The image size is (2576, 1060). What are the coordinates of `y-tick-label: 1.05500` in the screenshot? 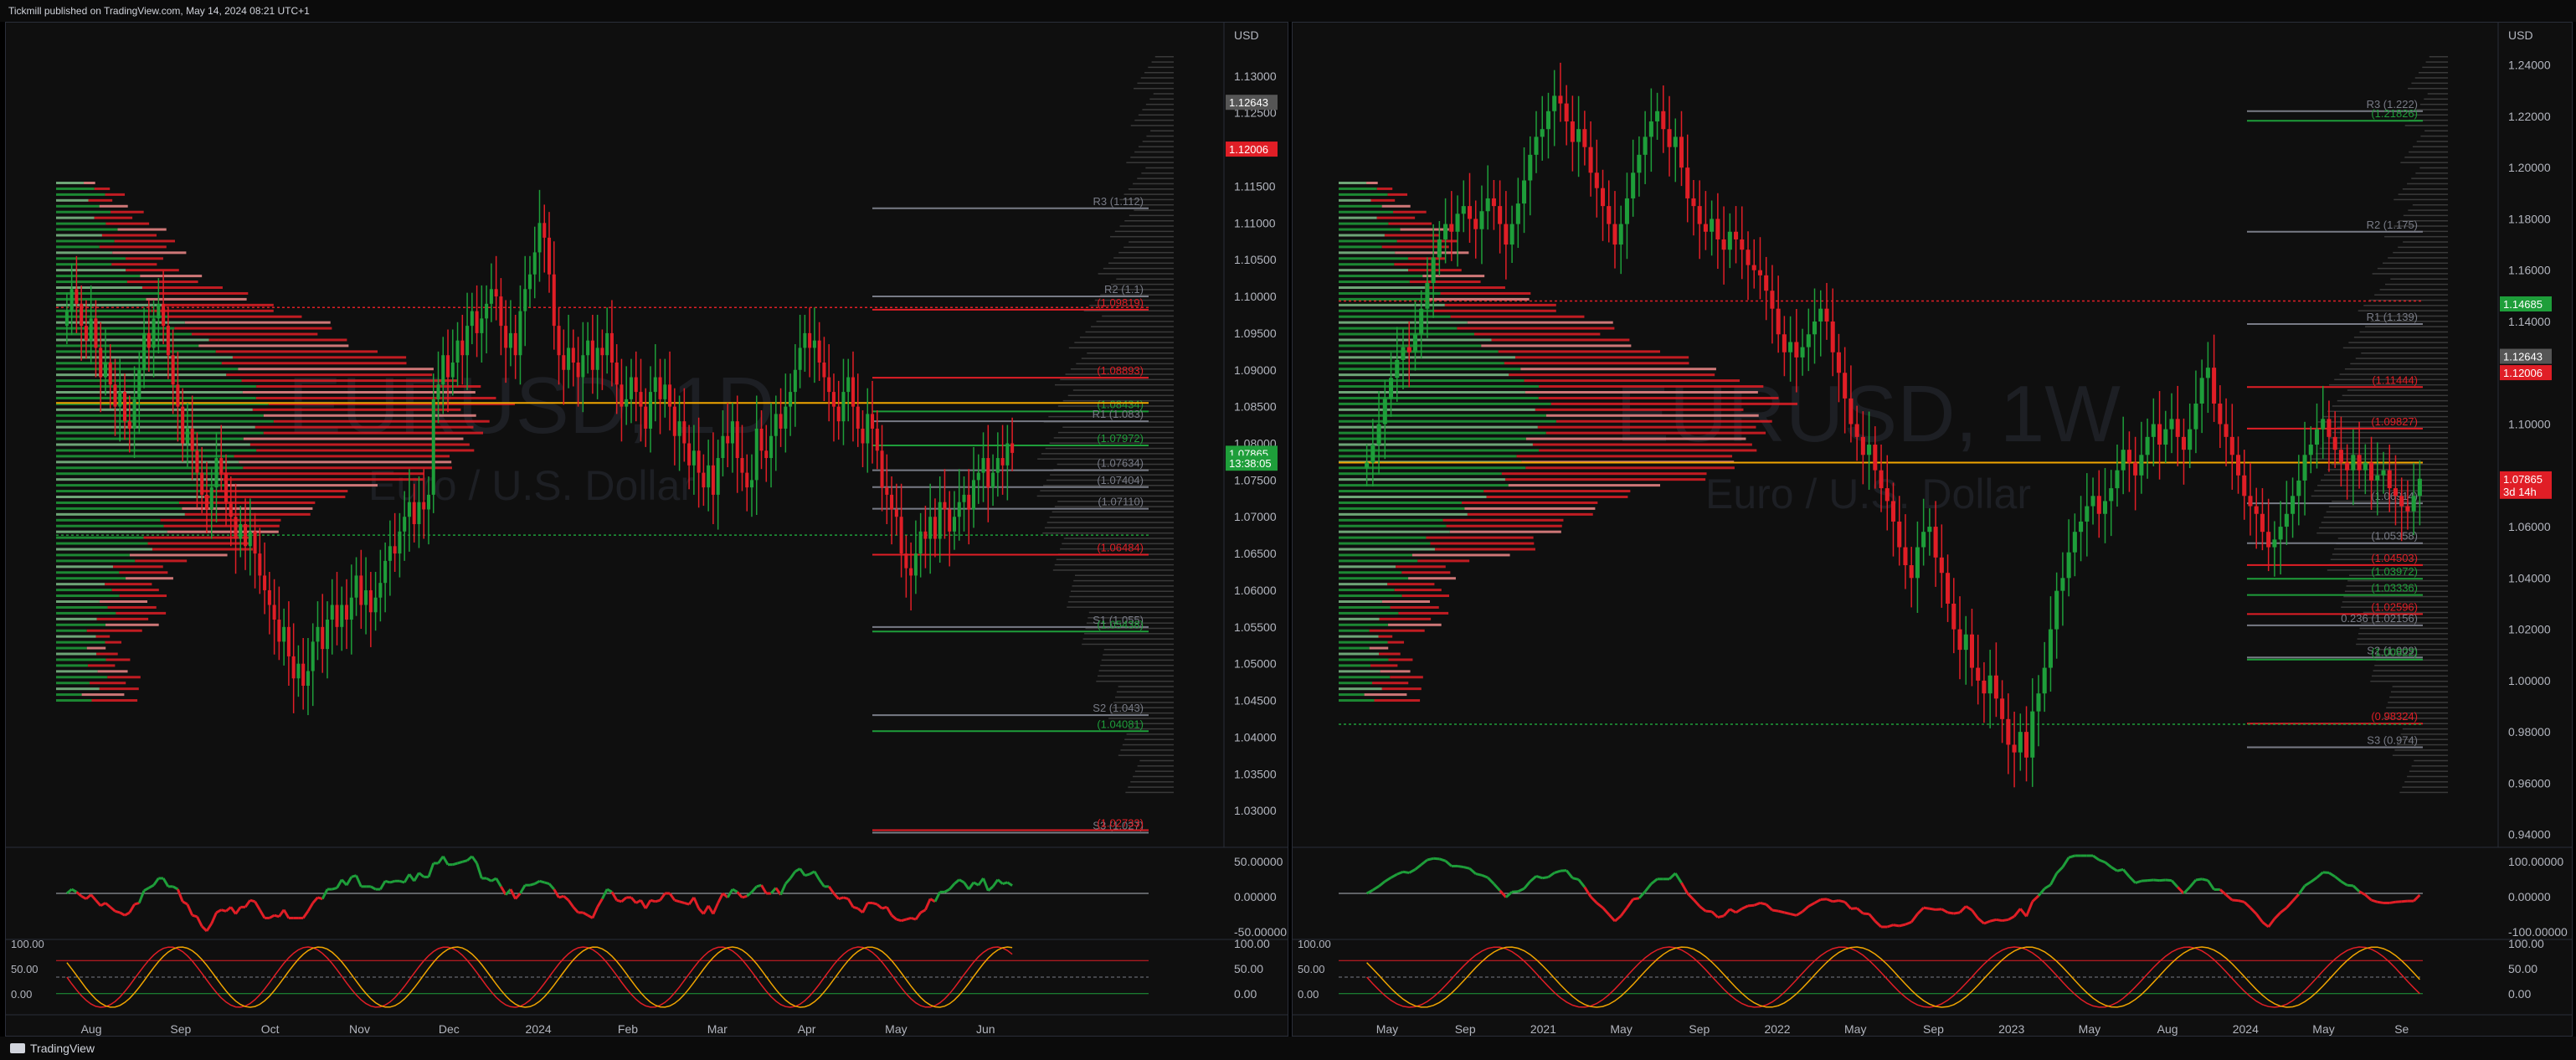 It's located at (1255, 627).